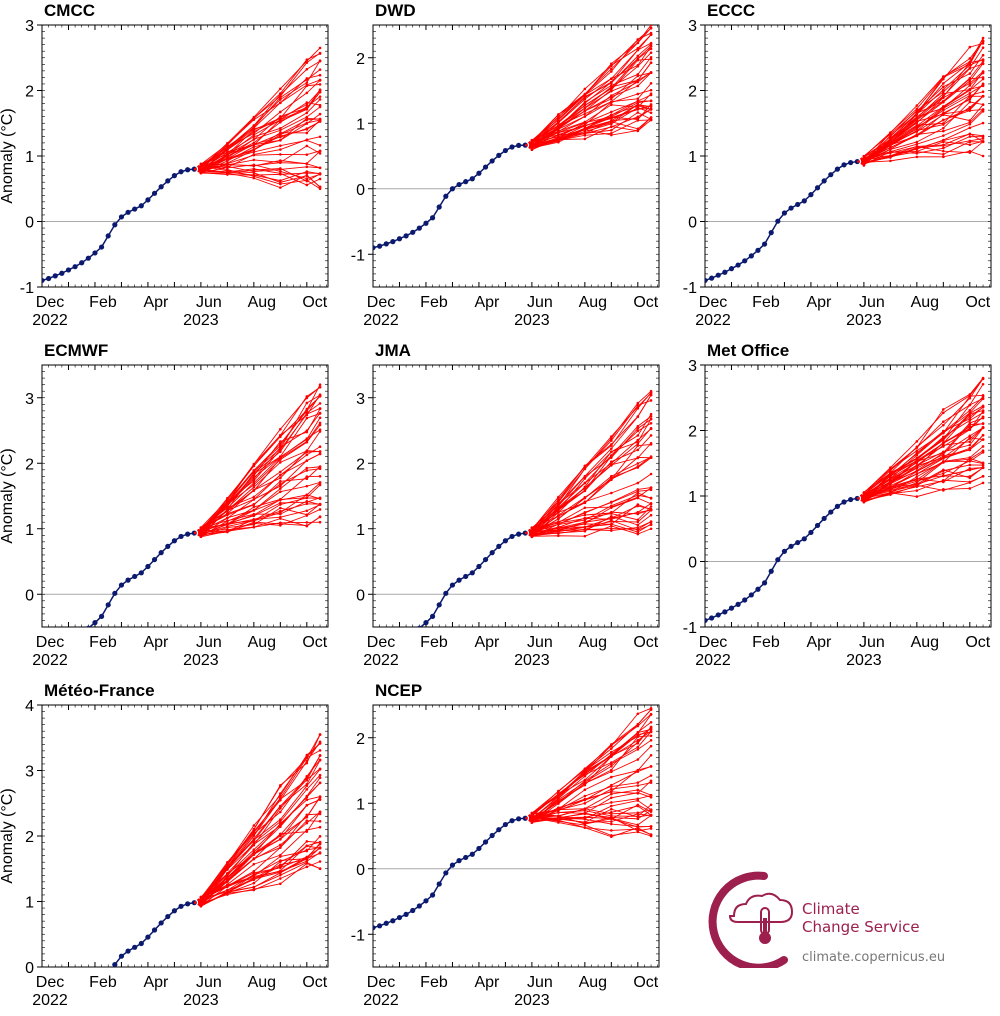 The image size is (1000, 1016). I want to click on y-tick-label: 3, so click(692, 366).